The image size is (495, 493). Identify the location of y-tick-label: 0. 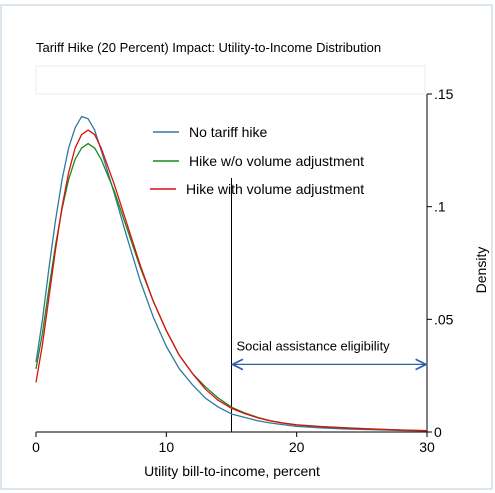
(438, 432).